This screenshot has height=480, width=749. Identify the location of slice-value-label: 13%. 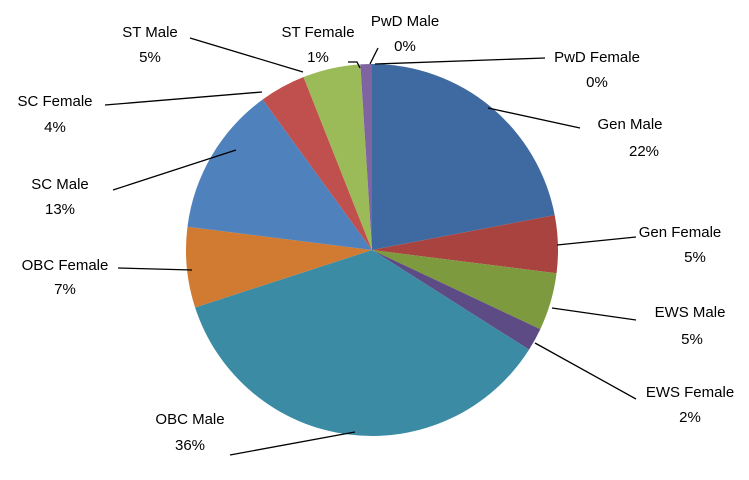
(60, 209).